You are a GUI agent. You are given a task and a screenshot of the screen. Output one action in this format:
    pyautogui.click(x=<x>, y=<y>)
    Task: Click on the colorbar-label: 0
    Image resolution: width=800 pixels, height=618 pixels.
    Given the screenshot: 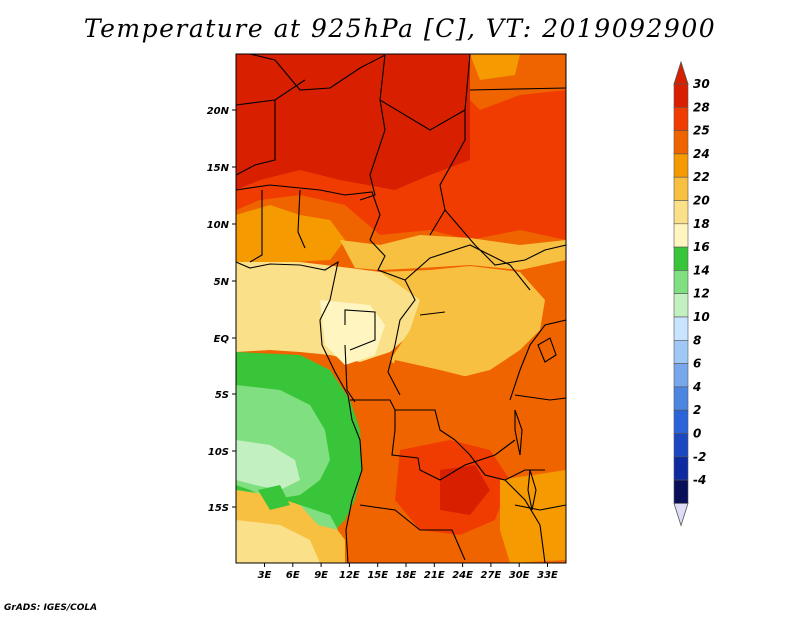 What is the action you would take?
    pyautogui.click(x=697, y=434)
    